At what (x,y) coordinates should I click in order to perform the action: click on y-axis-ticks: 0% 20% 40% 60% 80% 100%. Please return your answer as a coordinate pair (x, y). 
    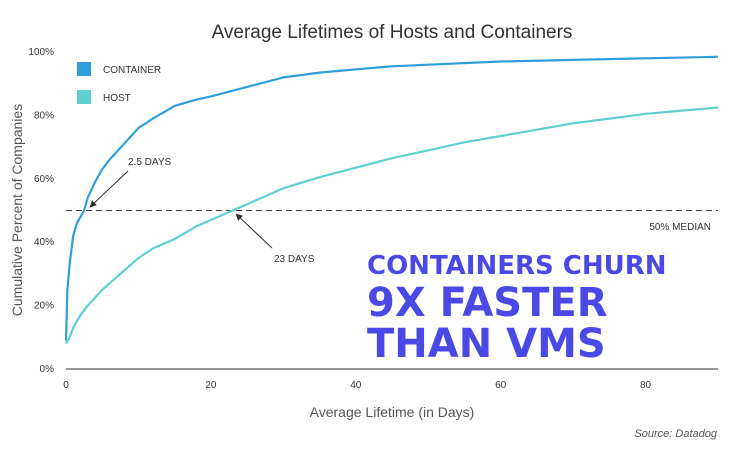
    Looking at the image, I should click on (41, 211).